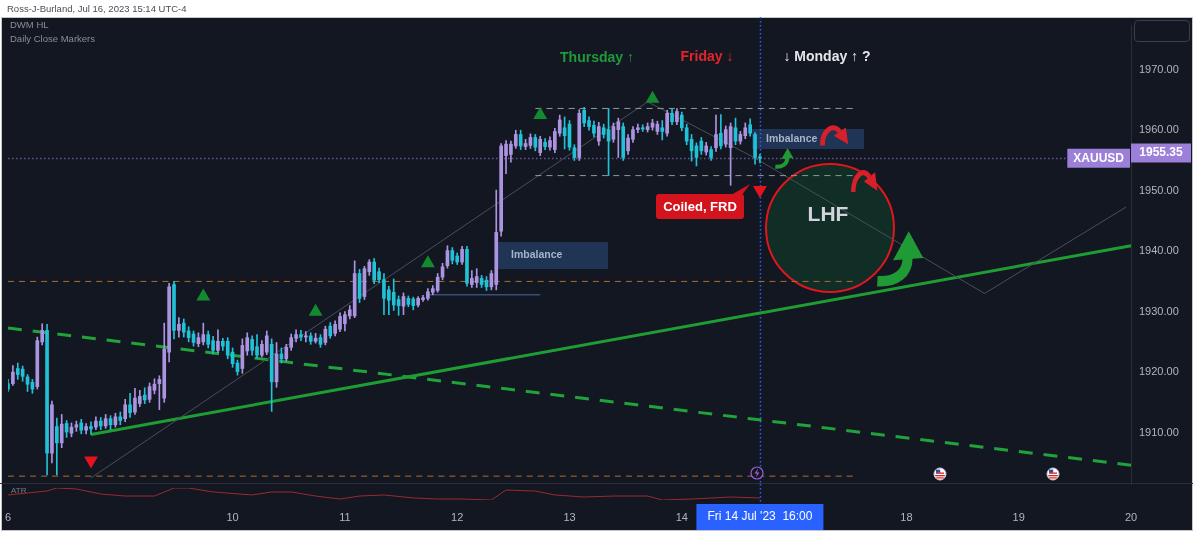 This screenshot has height=555, width=1200. I want to click on annotation: LHF, so click(828, 213).